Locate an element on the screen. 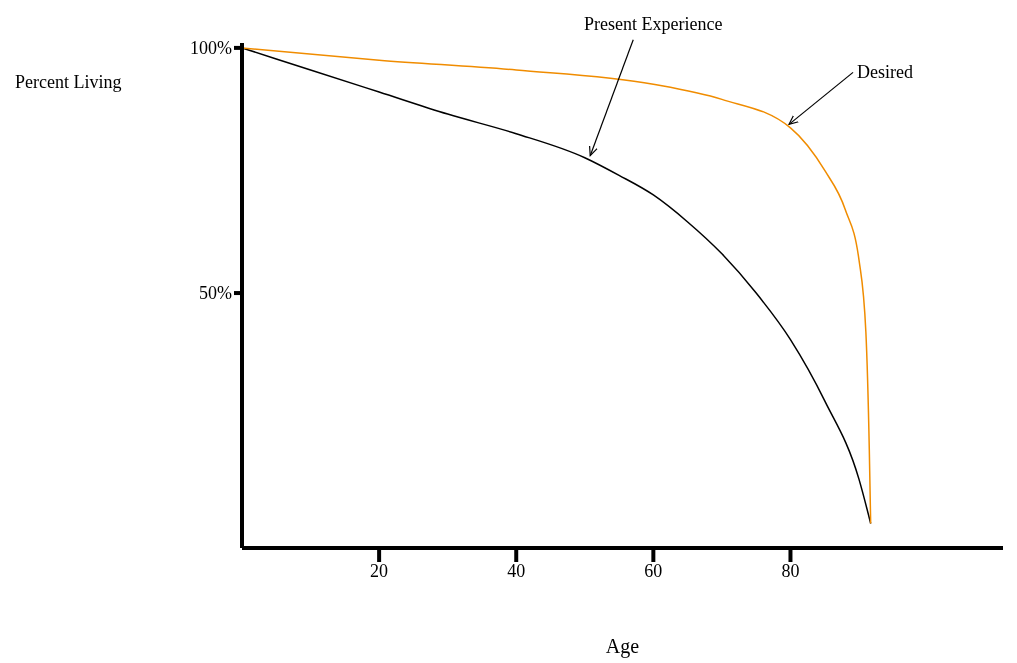  annotation: Desired is located at coordinates (885, 72).